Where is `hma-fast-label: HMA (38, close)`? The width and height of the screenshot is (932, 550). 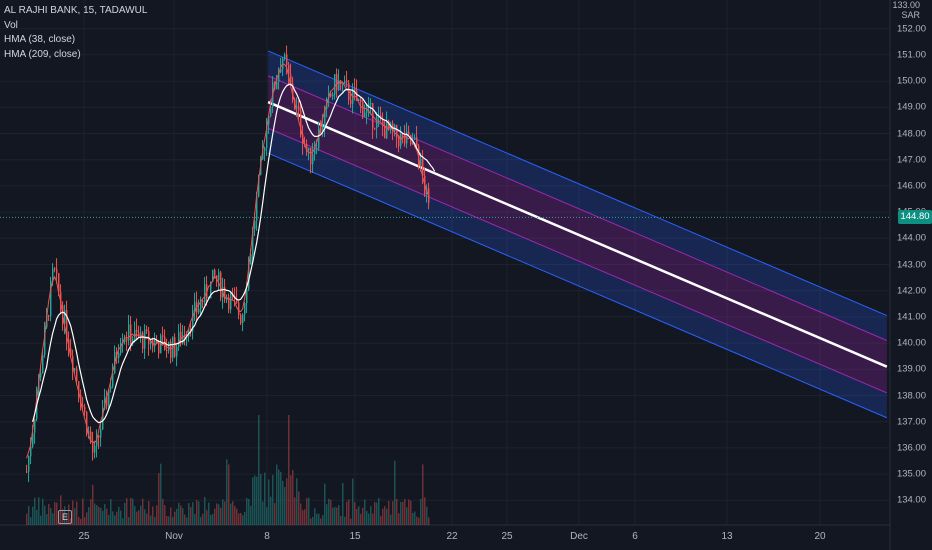
hma-fast-label: HMA (38, close) is located at coordinates (40, 39).